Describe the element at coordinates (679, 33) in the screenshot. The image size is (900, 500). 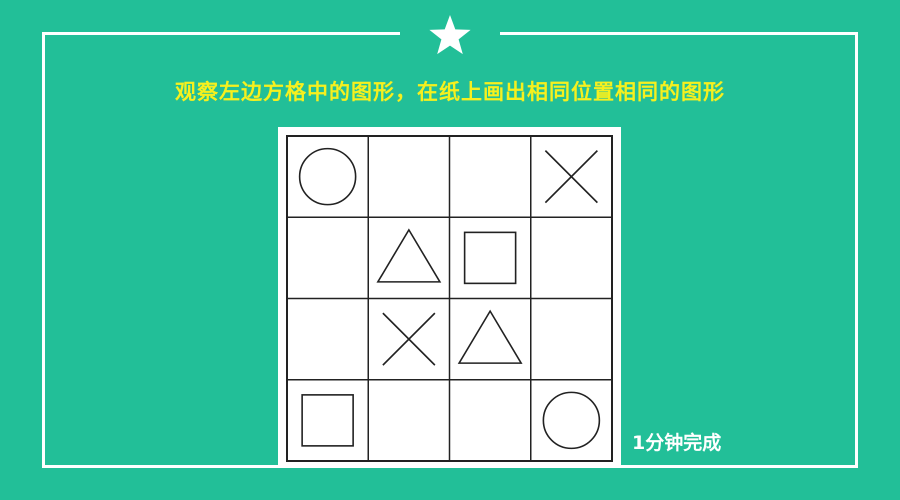
I see `frame-top-right` at that location.